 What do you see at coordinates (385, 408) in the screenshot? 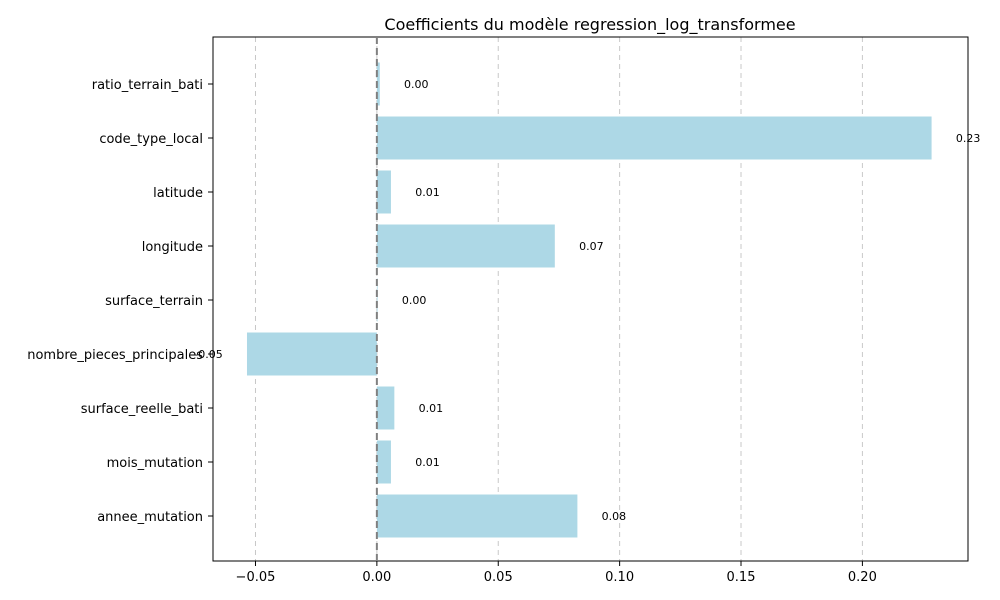
I see `bar-surface-reelle-bati` at bounding box center [385, 408].